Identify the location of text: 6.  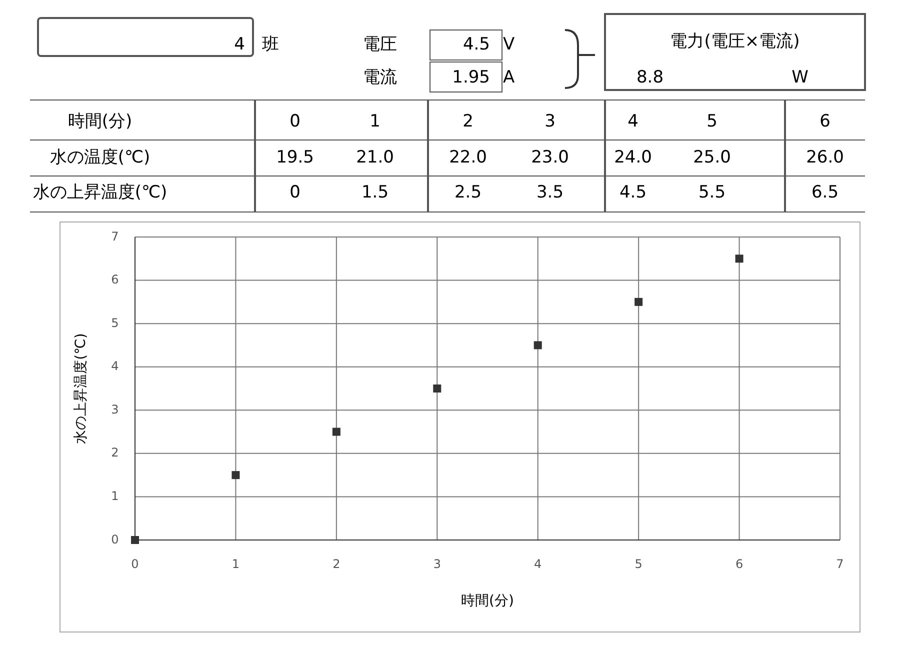
(825, 122).